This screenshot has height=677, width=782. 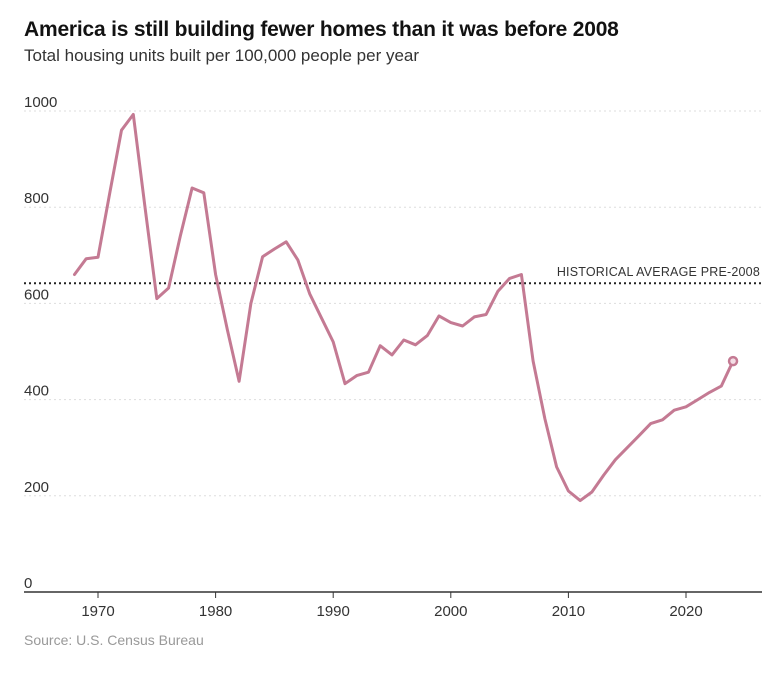 I want to click on x-tick-label: 1980, so click(x=215, y=611).